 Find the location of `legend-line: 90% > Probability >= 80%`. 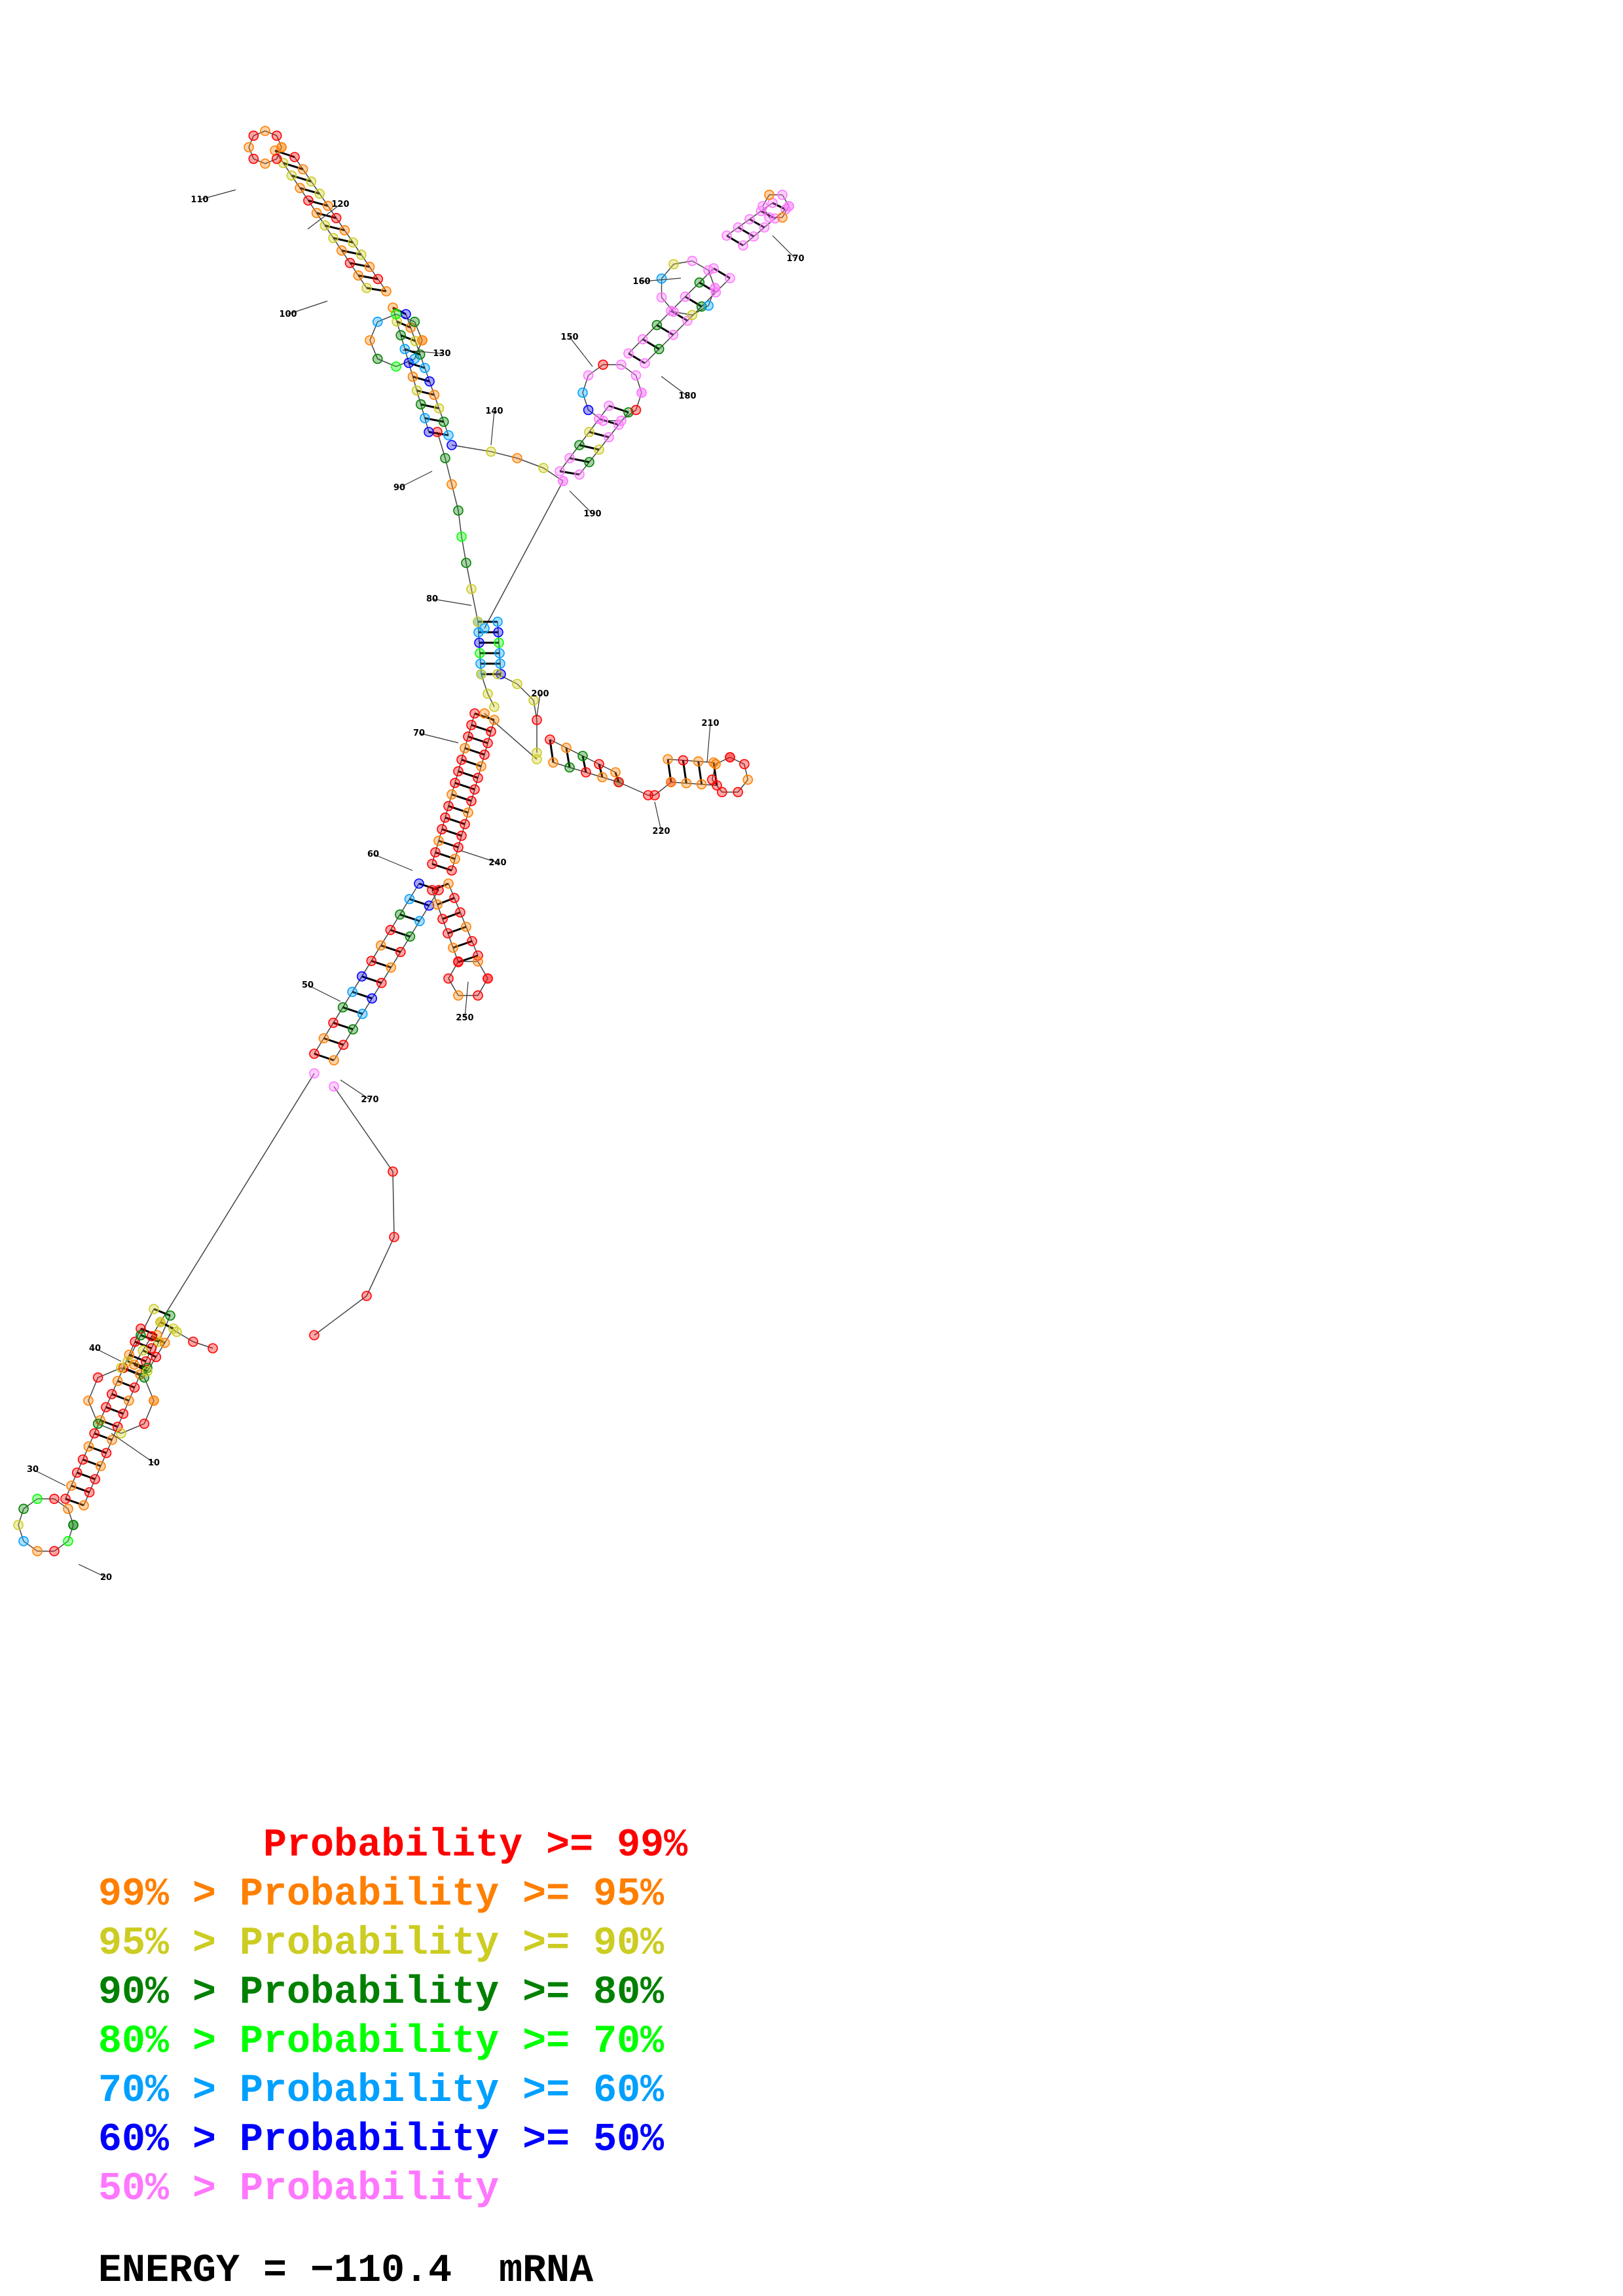

legend-line: 90% > Probability >= 80% is located at coordinates (381, 1993).